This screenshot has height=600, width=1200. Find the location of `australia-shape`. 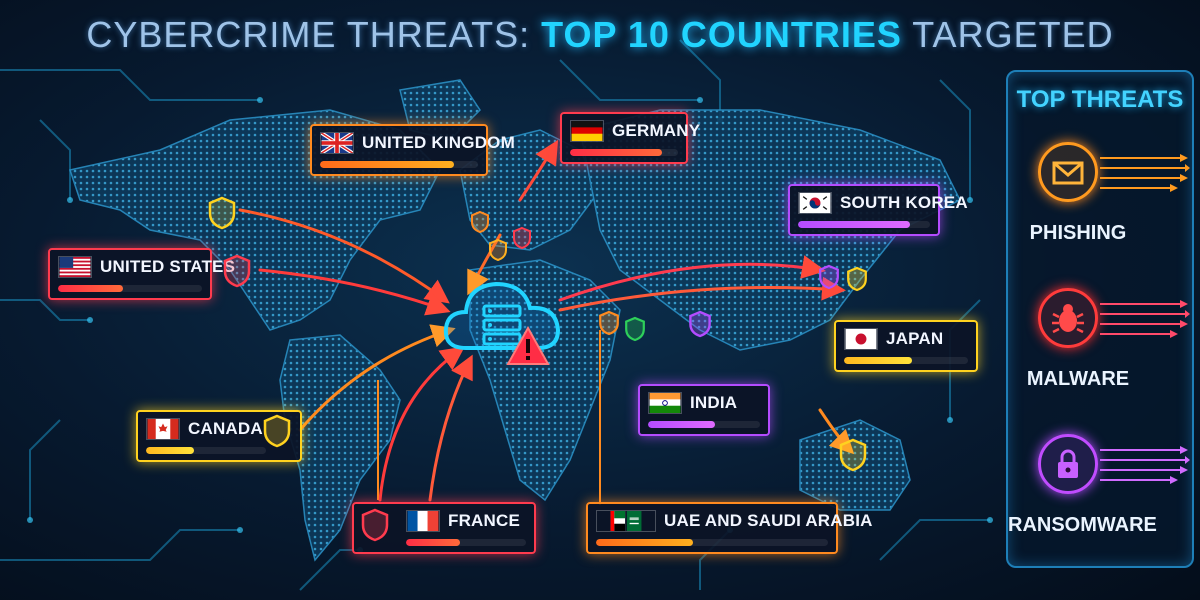

australia-shape is located at coordinates (855, 465).